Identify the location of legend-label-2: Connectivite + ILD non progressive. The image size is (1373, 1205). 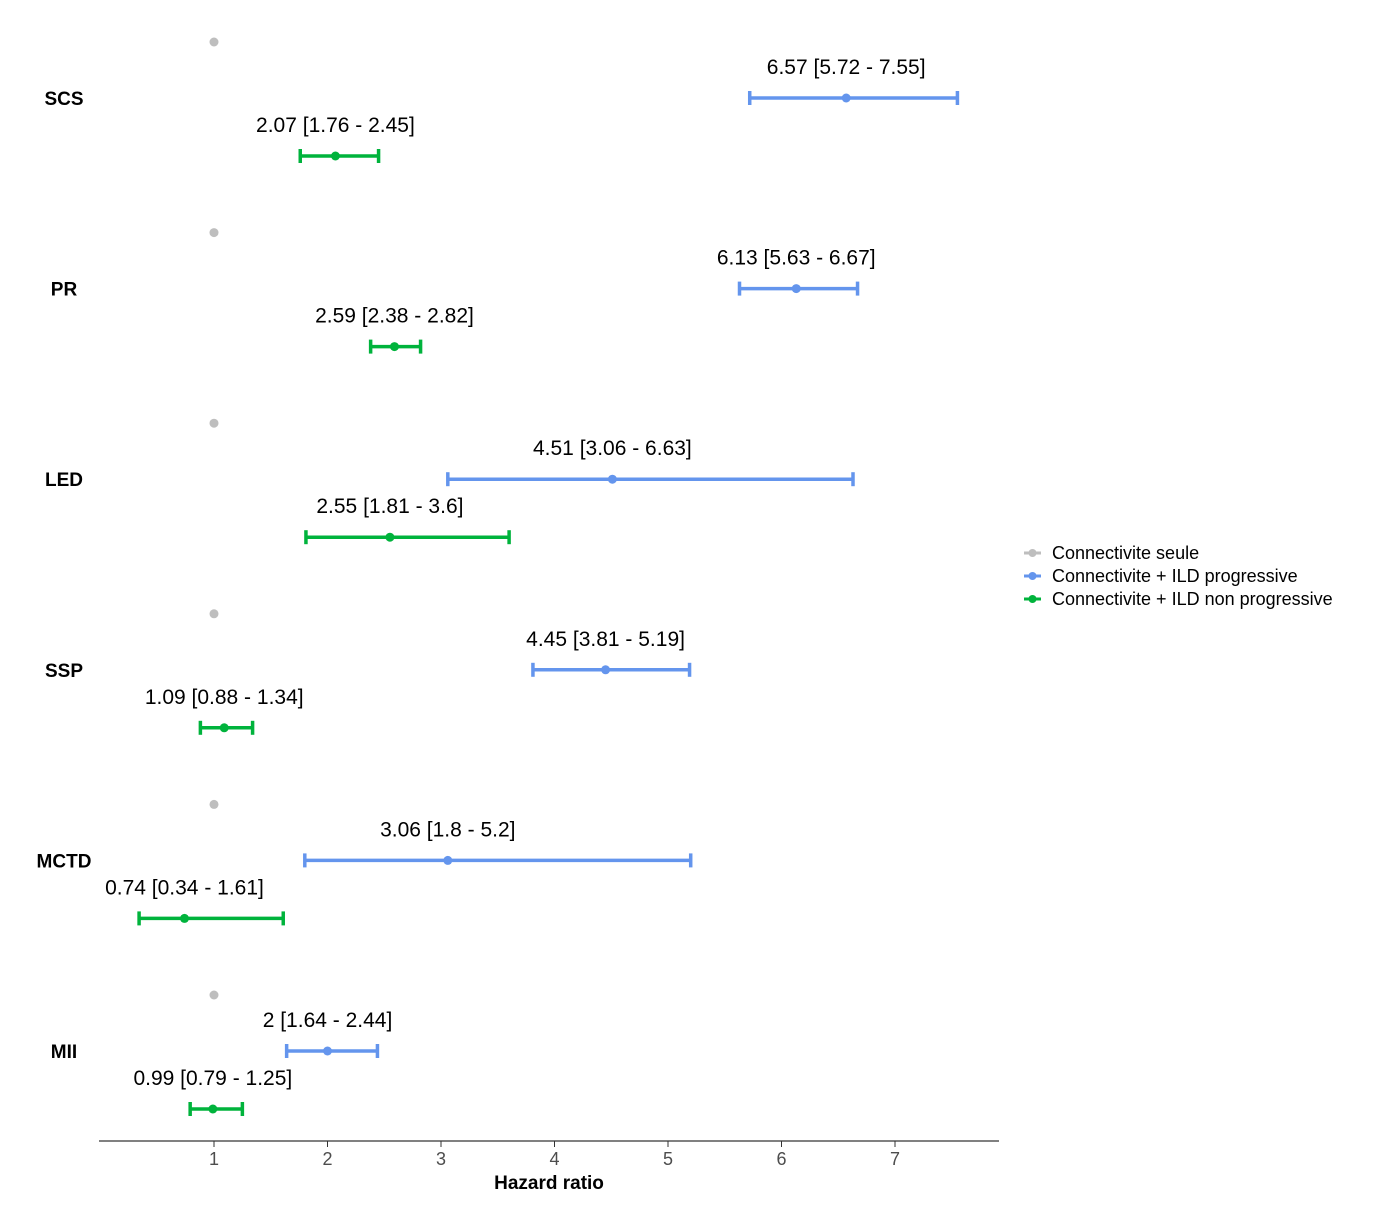
(1192, 599).